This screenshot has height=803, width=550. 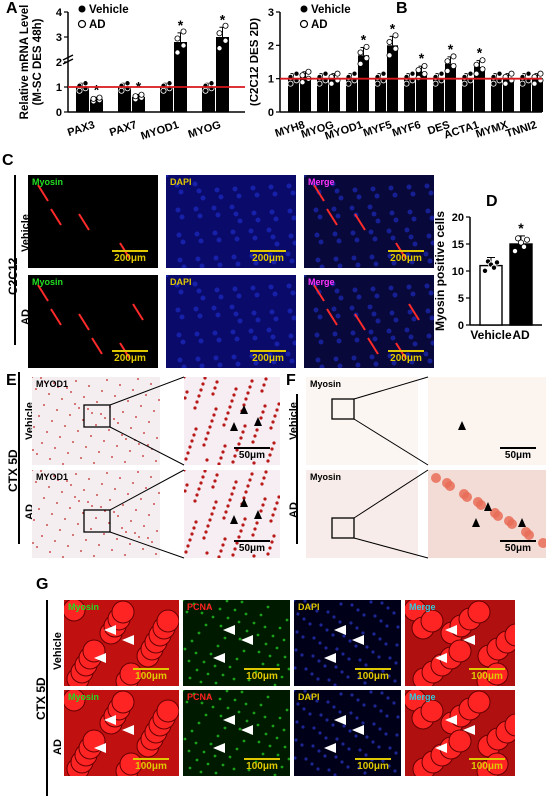 What do you see at coordinates (41, 698) in the screenshot?
I see `group-label-ctx5d-g: CTX 5D` at bounding box center [41, 698].